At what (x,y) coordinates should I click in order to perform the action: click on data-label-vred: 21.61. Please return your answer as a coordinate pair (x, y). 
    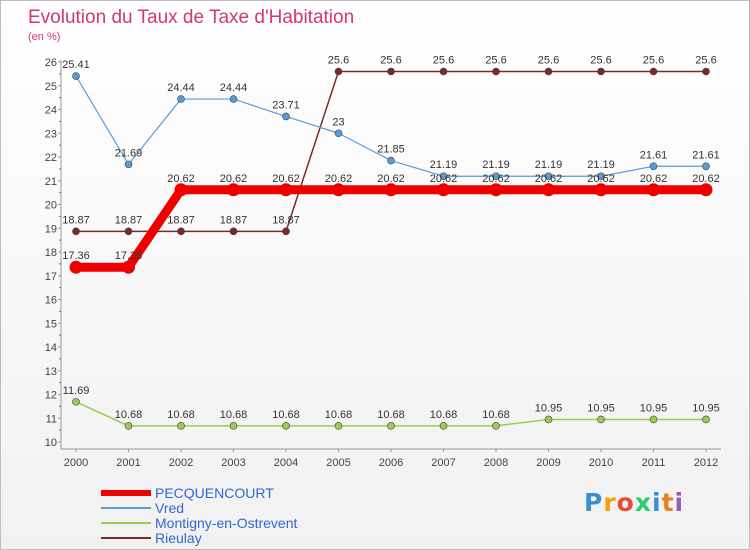
    Looking at the image, I should click on (706, 155).